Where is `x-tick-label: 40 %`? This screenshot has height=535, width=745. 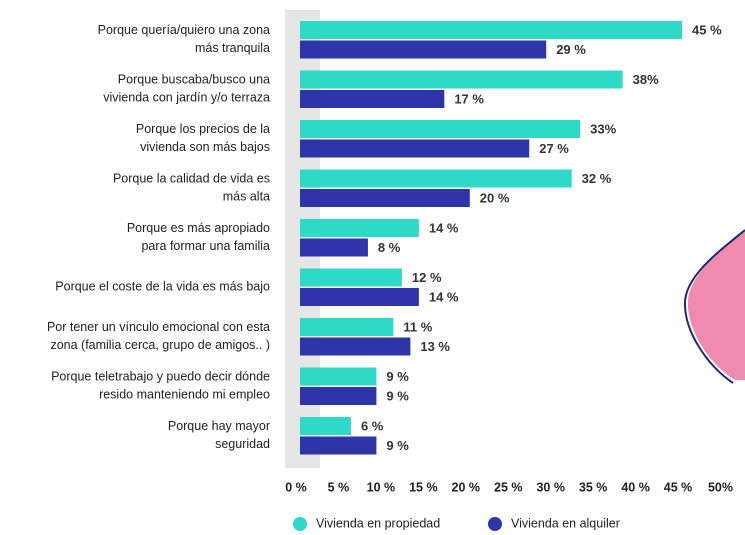 x-tick-label: 40 % is located at coordinates (635, 487).